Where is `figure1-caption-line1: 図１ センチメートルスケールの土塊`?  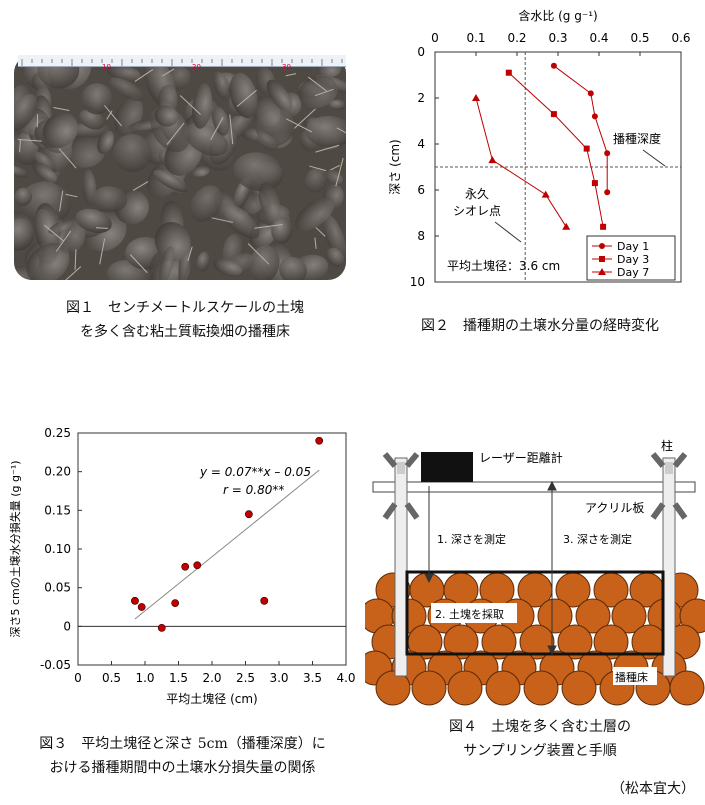 figure1-caption-line1: 図１ センチメートルスケールの土塊 is located at coordinates (185, 308).